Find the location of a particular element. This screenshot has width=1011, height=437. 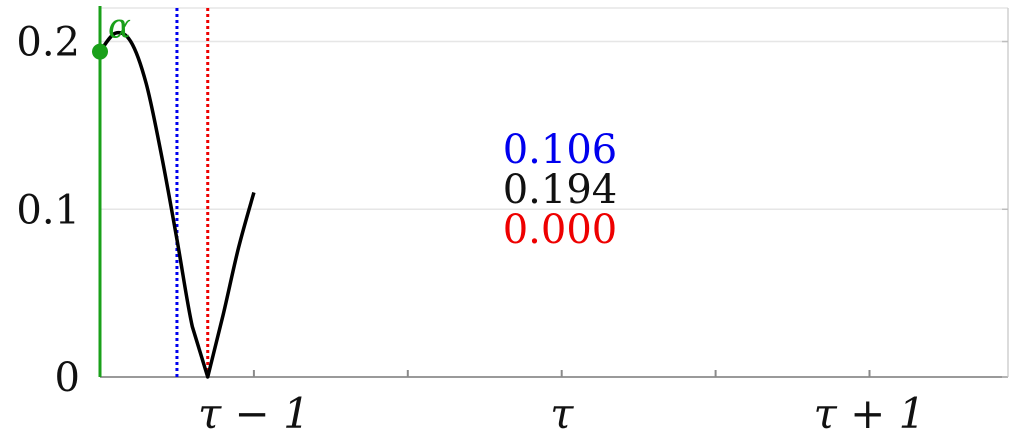

alpha-marker: α is located at coordinates (111, 33).